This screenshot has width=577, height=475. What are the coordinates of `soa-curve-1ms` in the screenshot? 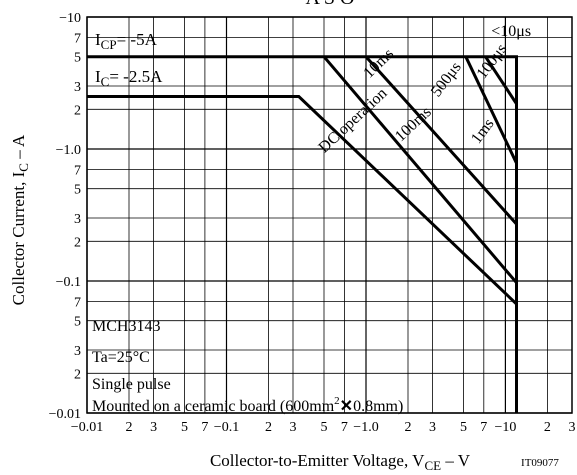 It's located at (491, 110).